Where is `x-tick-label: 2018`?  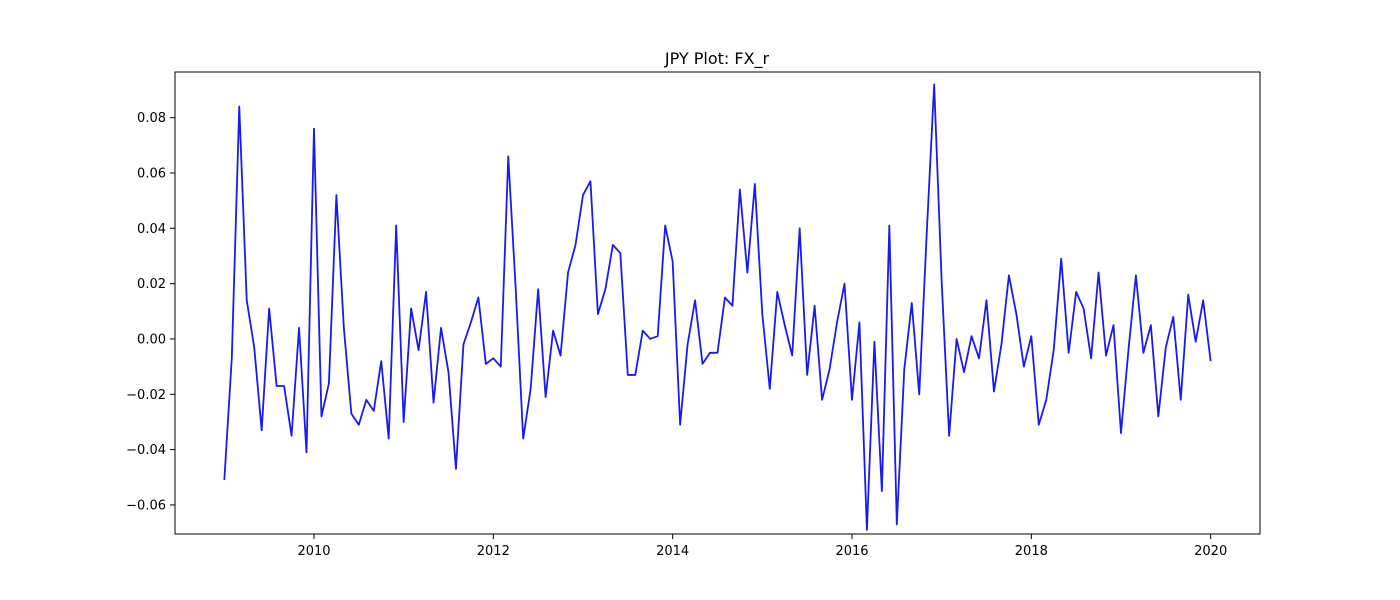
x-tick-label: 2018 is located at coordinates (1031, 551).